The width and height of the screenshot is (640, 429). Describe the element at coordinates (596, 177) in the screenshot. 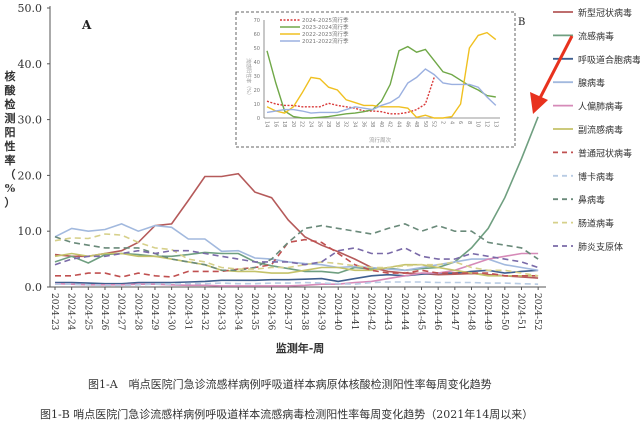

I see `legend-label: 博卡病毒` at that location.